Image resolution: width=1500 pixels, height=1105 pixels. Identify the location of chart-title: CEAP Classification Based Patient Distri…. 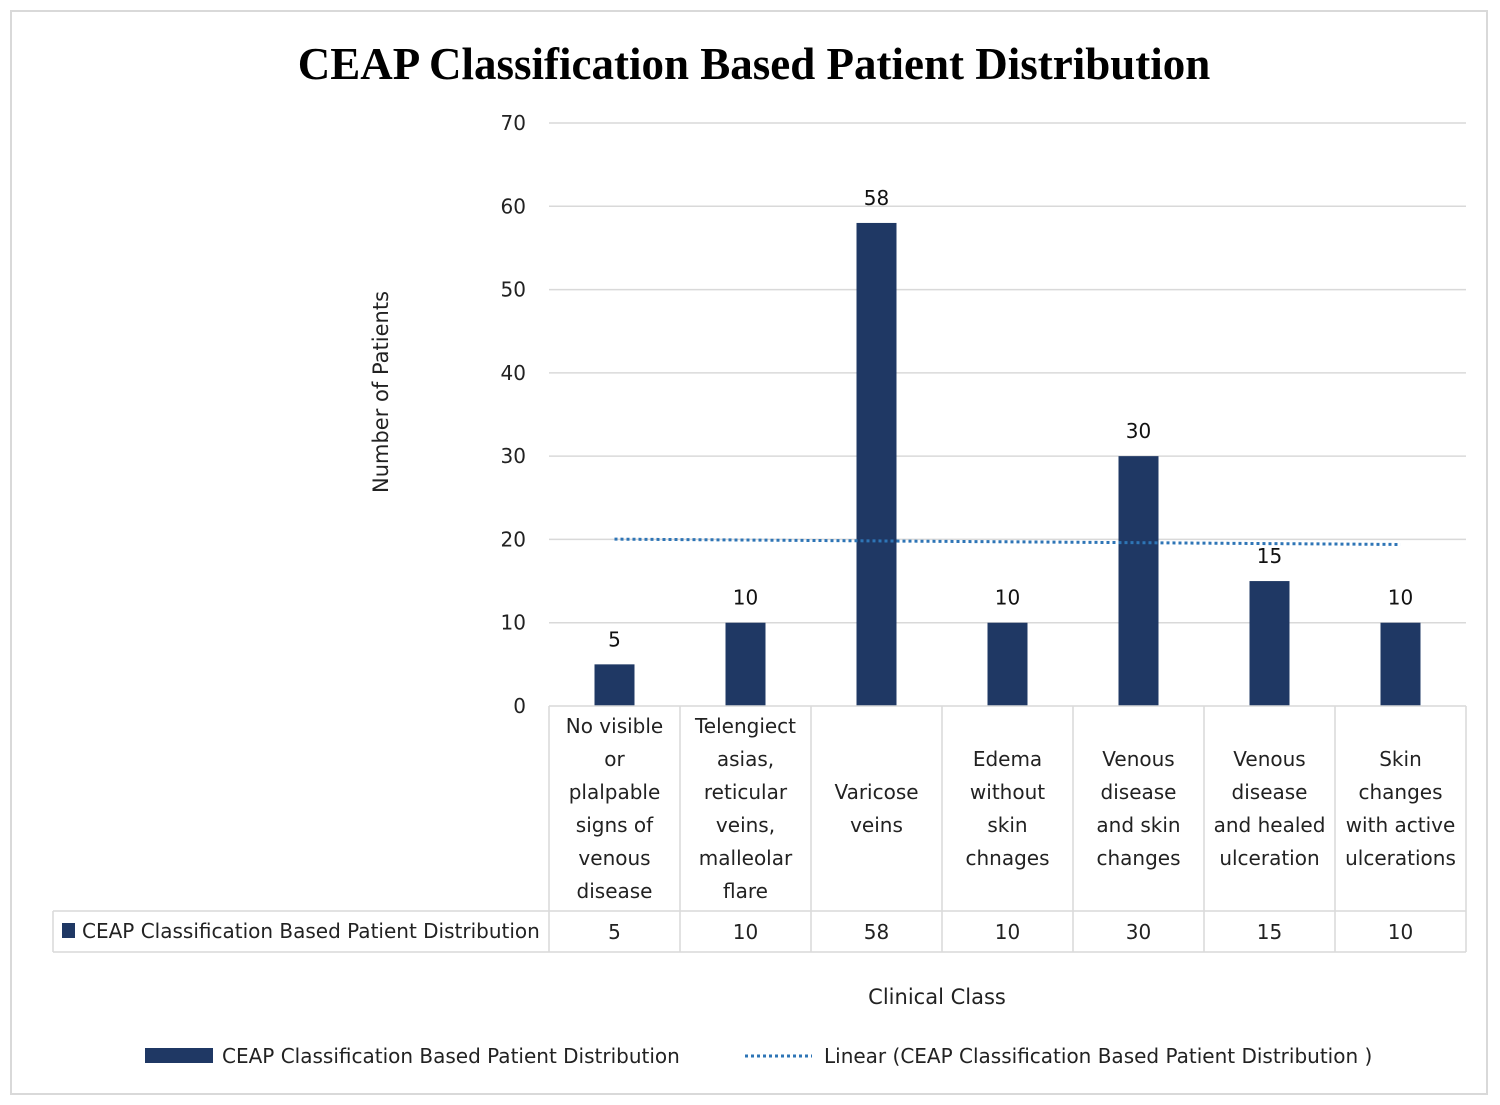
(754, 64).